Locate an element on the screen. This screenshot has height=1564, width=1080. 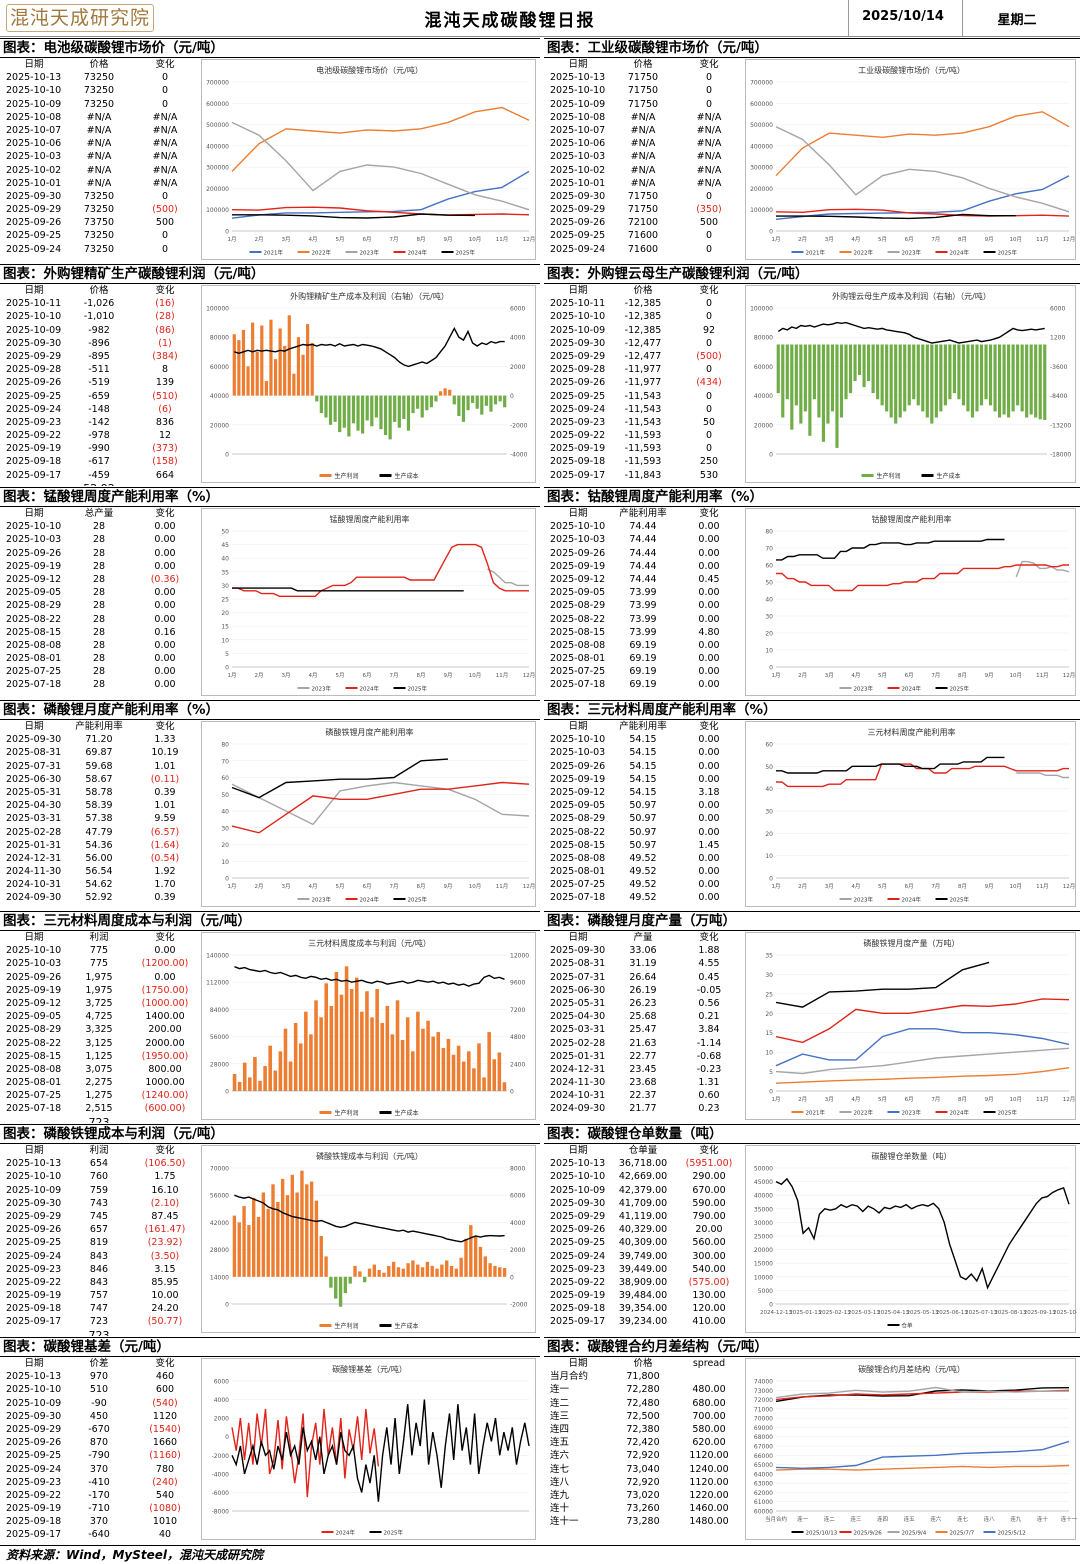
y-tick-label: 300000 is located at coordinates (761, 168).